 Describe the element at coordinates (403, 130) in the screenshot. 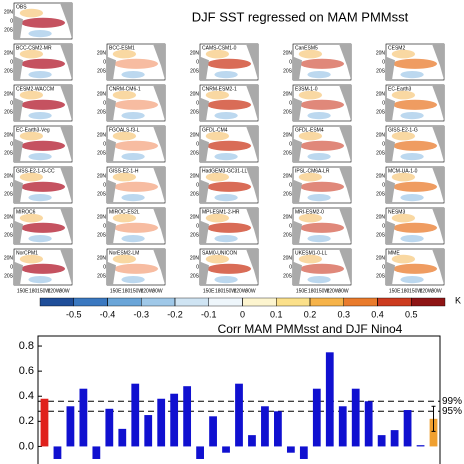

I see `panel-label: GISS-E2-1-G` at that location.